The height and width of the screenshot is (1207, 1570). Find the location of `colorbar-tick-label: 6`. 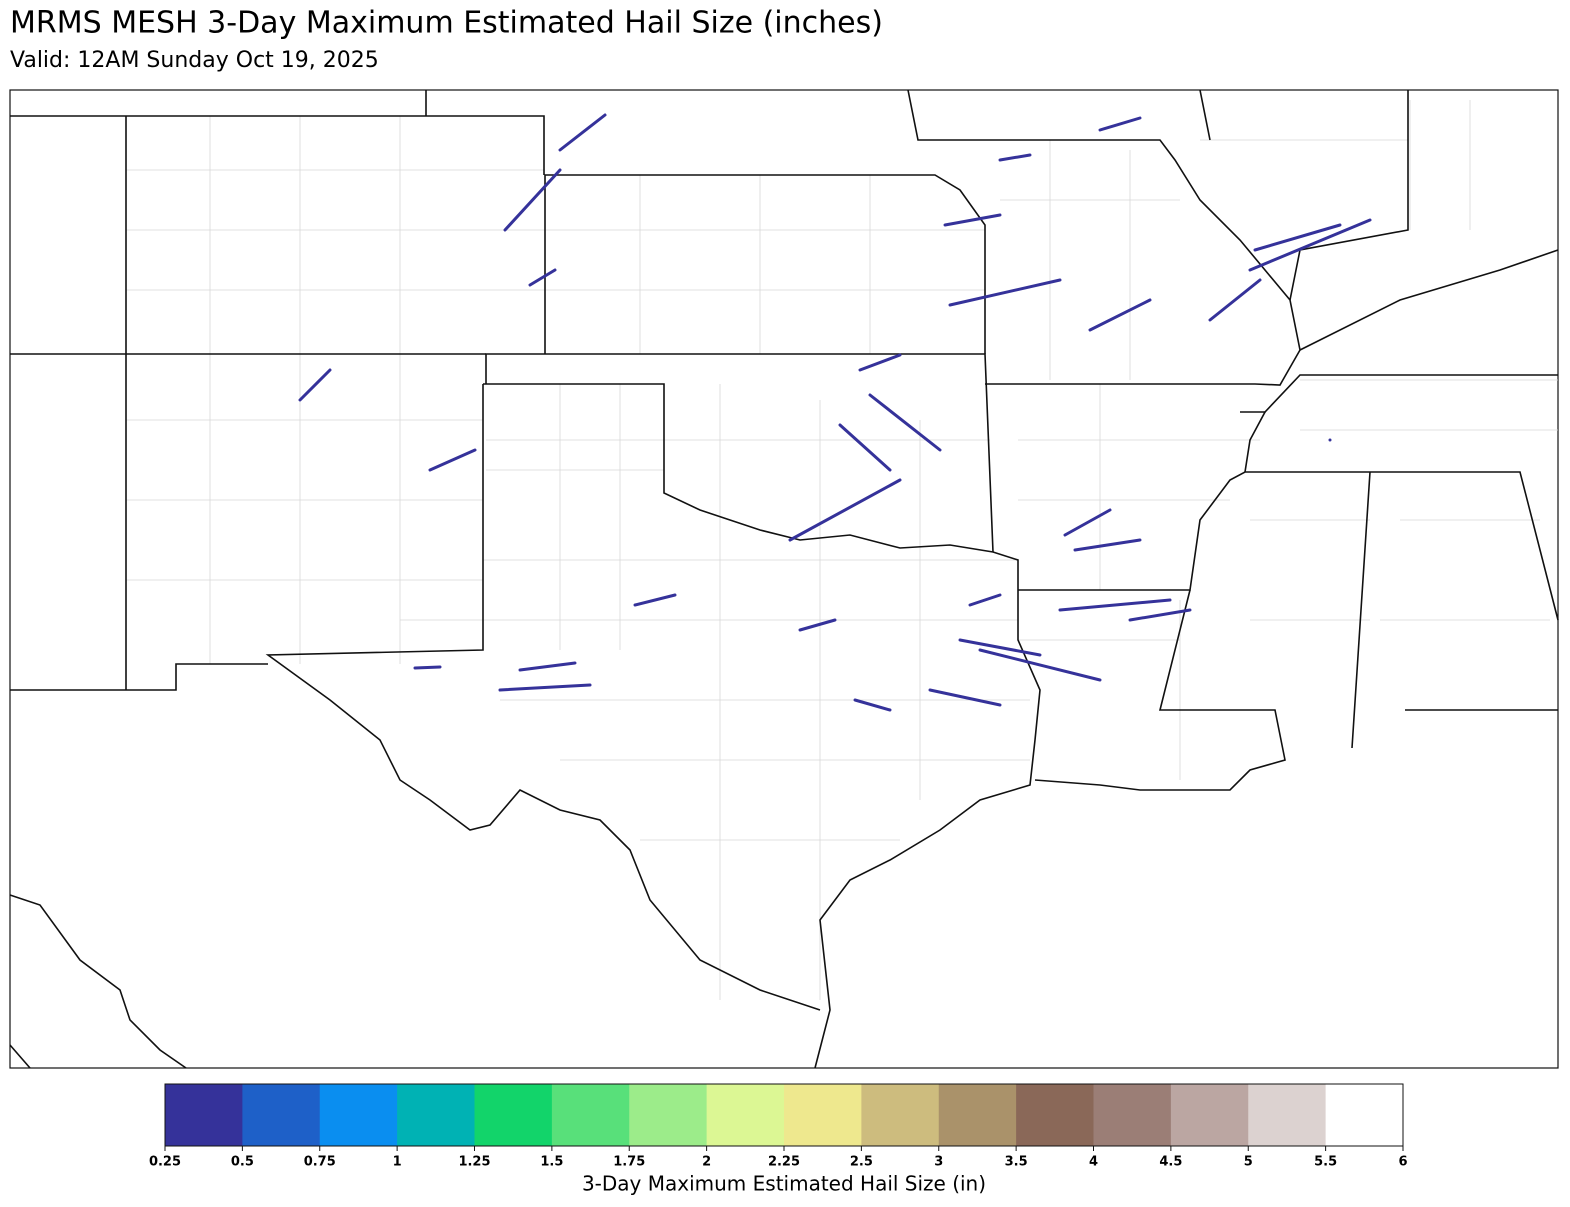

colorbar-tick-label: 6 is located at coordinates (1402, 1162).